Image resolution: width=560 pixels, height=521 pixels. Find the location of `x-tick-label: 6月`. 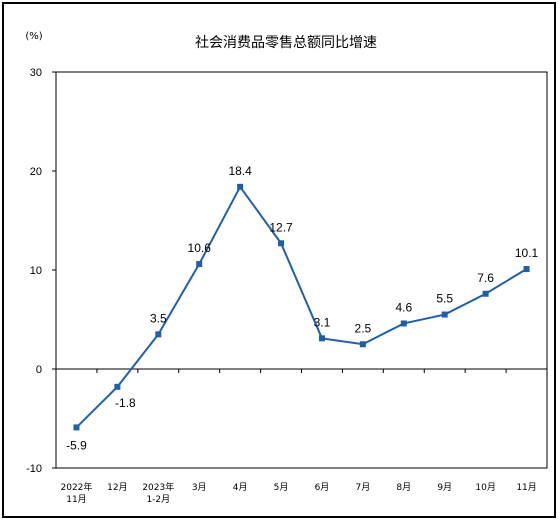

x-tick-label: 6月 is located at coordinates (322, 487).